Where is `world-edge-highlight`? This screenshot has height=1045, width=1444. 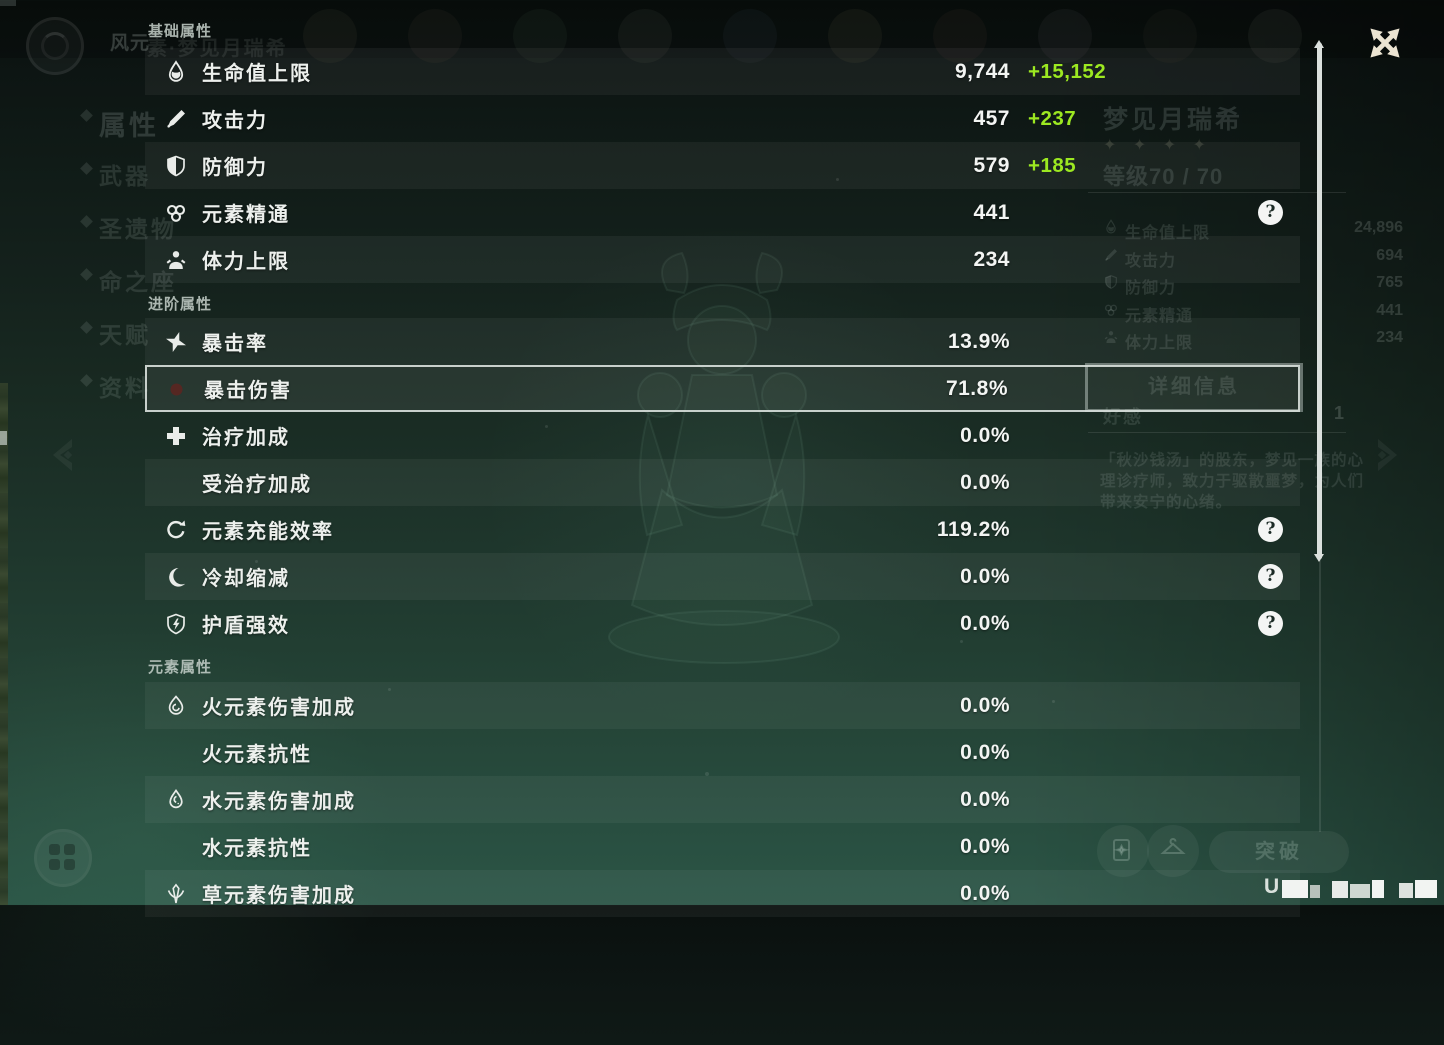 world-edge-highlight is located at coordinates (3, 438).